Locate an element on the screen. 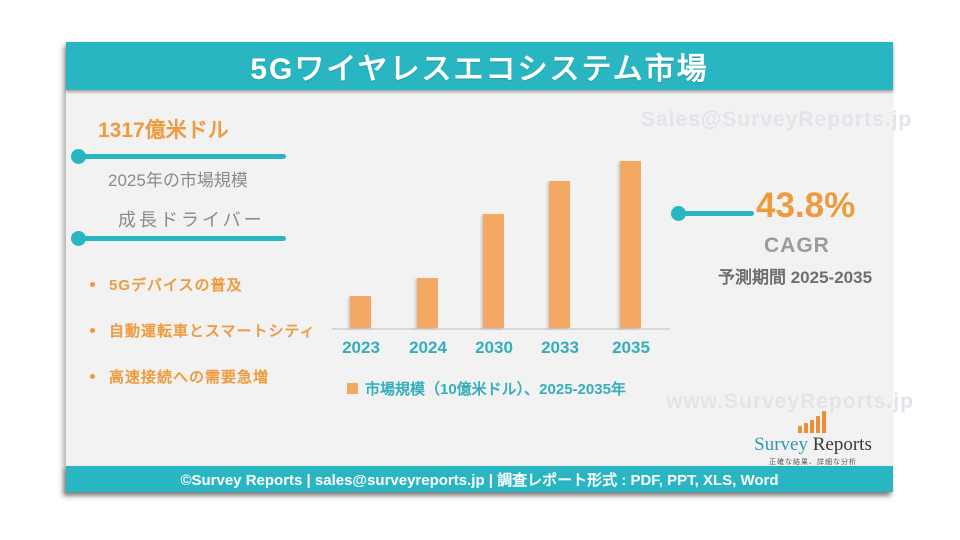  accent-line-top is located at coordinates (178, 156).